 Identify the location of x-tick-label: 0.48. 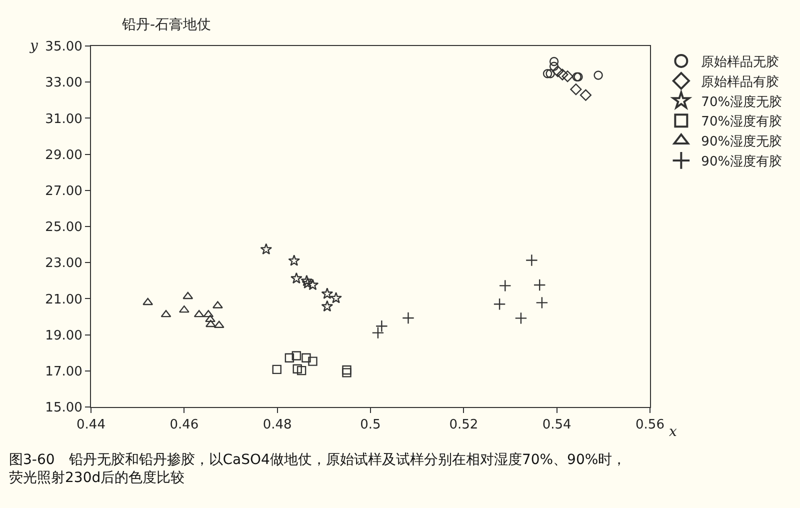
(277, 425).